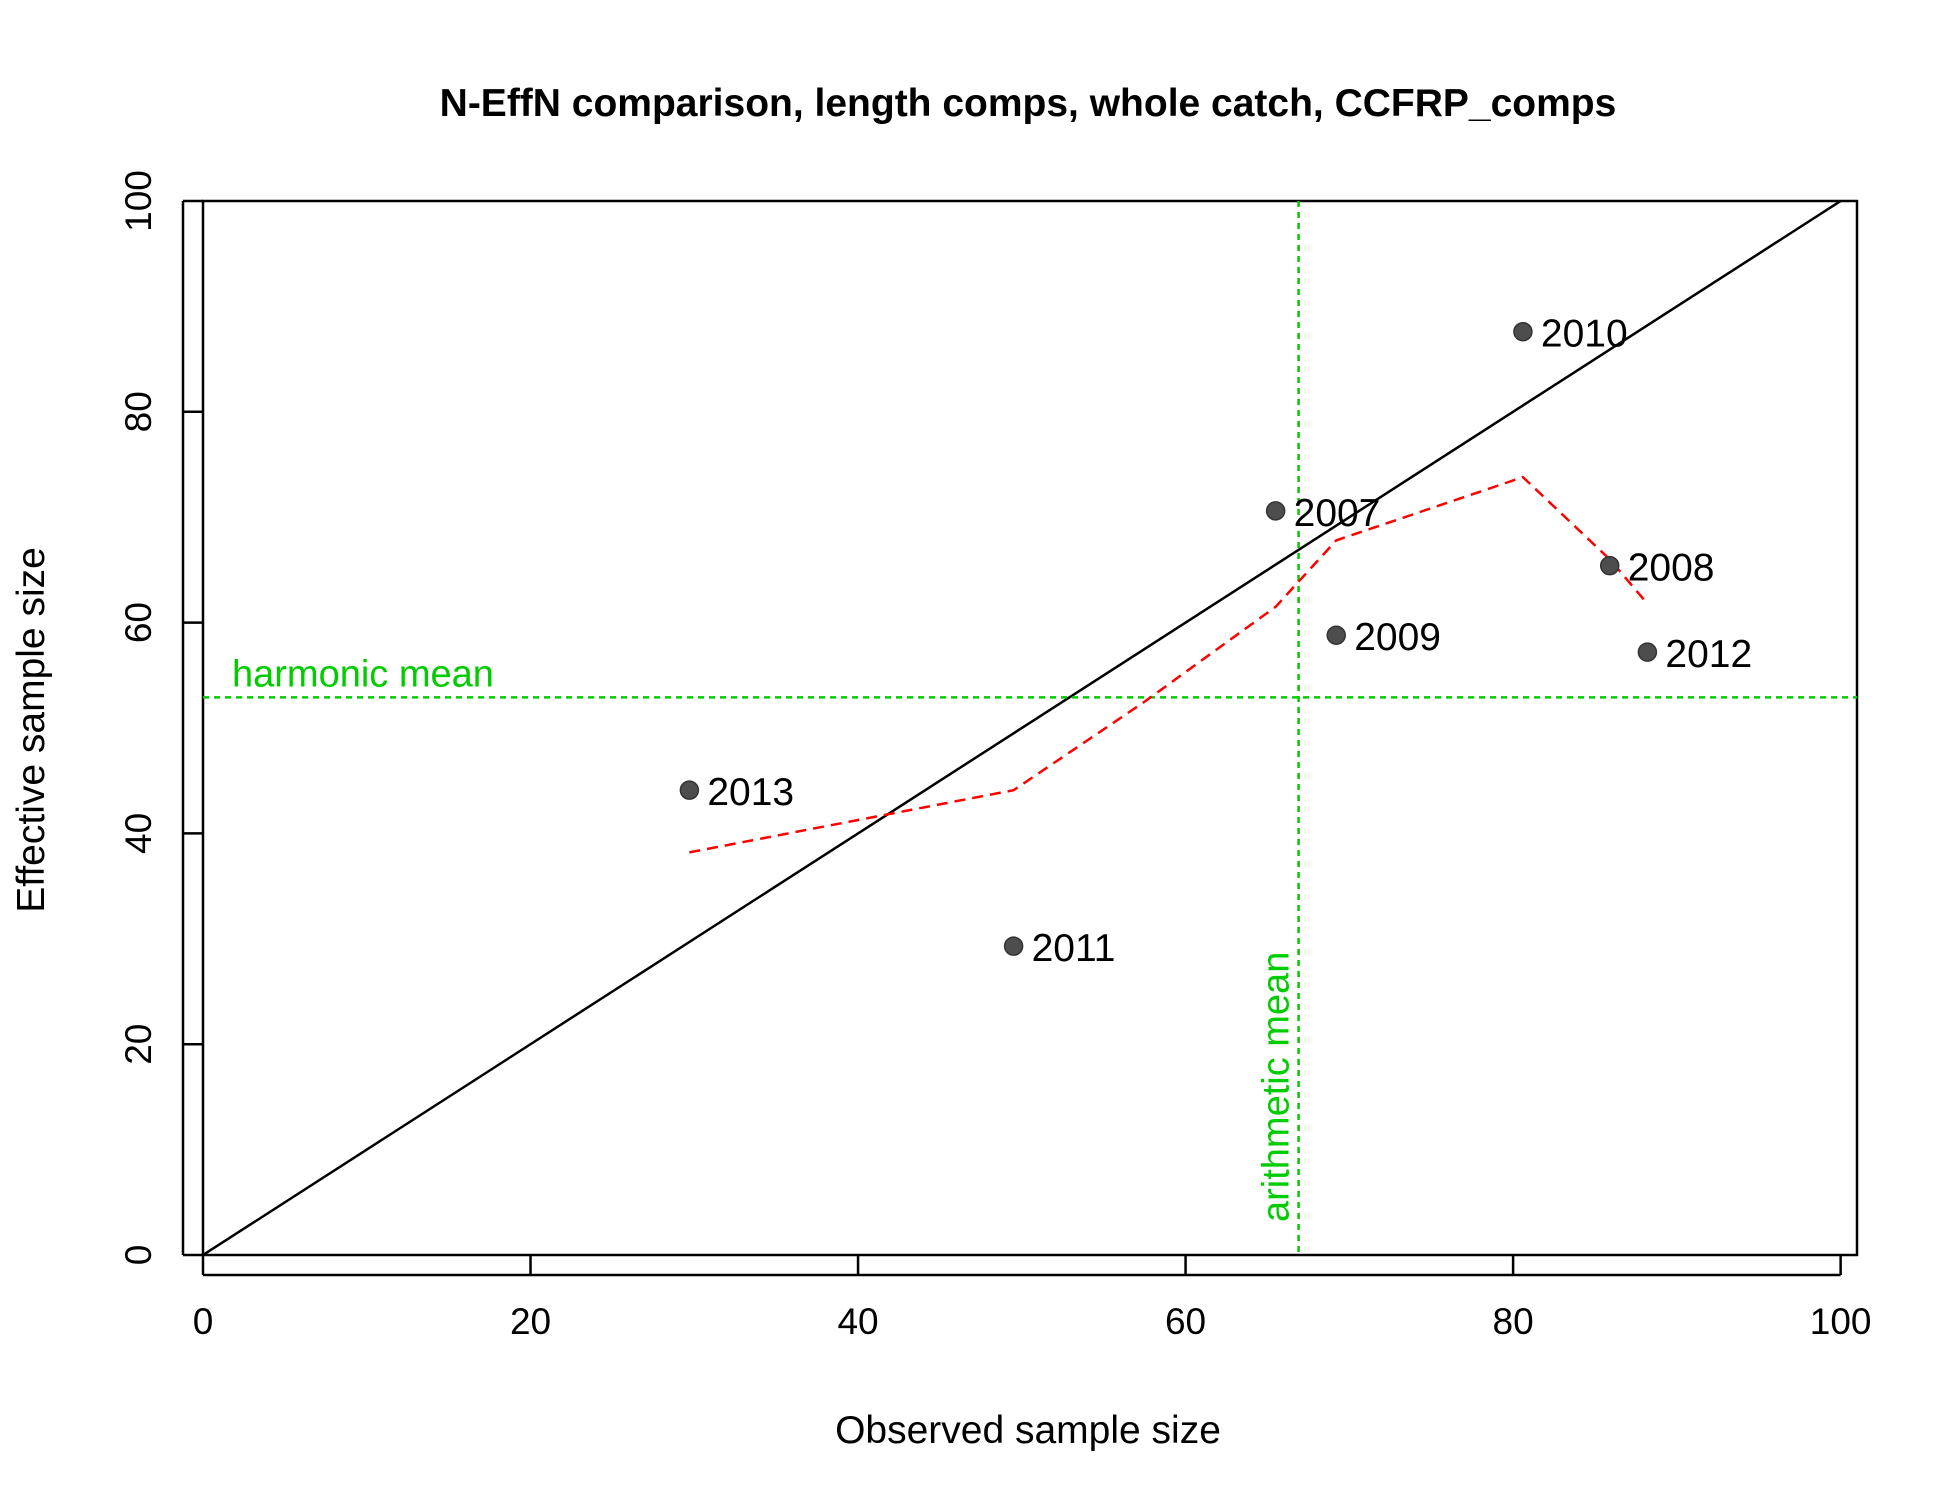 The height and width of the screenshot is (1500, 1950). I want to click on harmonic-mean-label: harmonic mean, so click(363, 674).